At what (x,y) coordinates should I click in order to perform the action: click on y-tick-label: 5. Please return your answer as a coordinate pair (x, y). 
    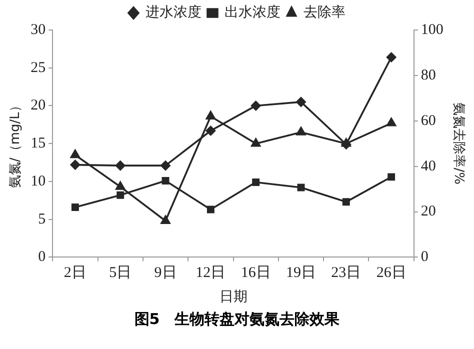
    Looking at the image, I should click on (42, 219).